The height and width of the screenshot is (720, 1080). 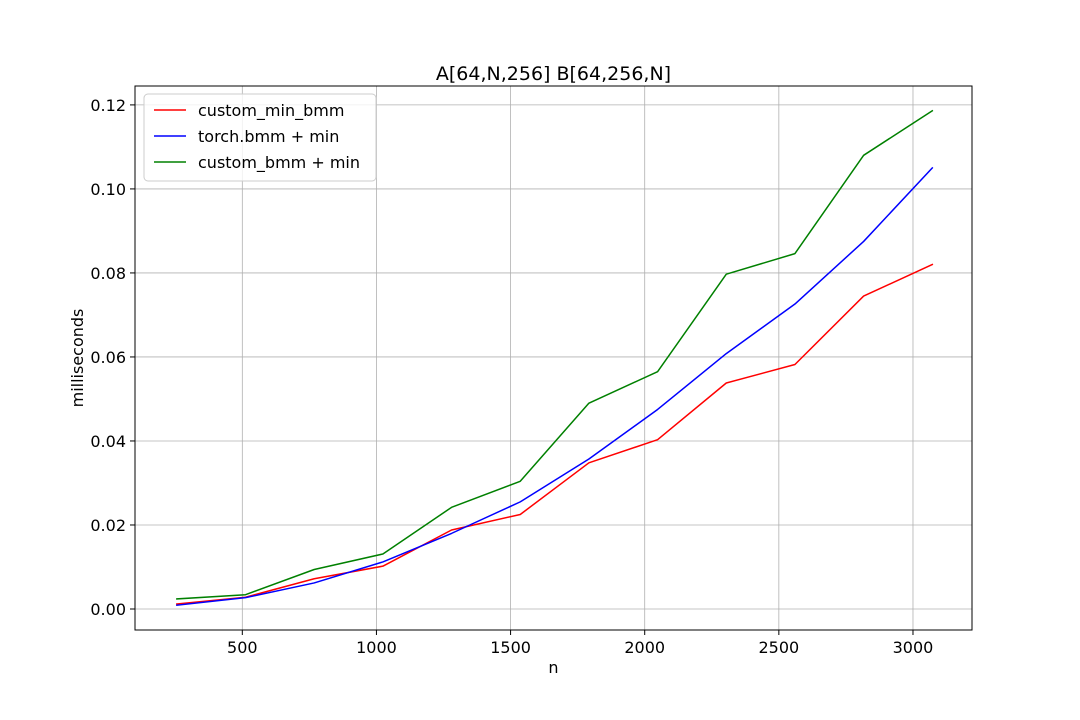 I want to click on y-tick-label: 0.02, so click(x=108, y=525).